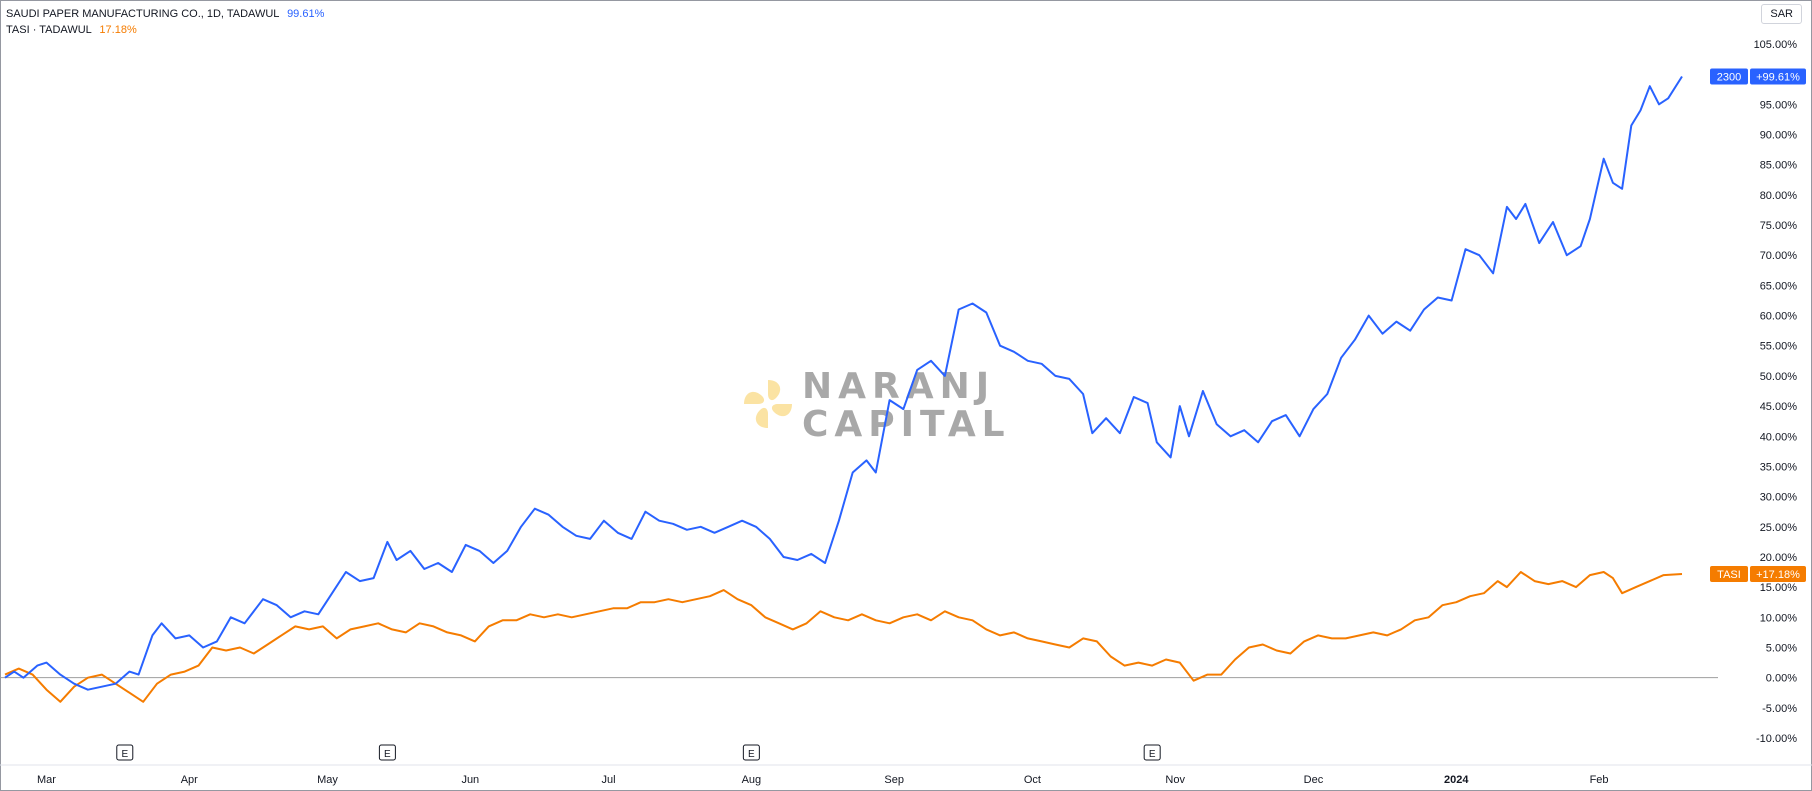  Describe the element at coordinates (609, 780) in the screenshot. I see `x-tick-label: Jul` at that location.